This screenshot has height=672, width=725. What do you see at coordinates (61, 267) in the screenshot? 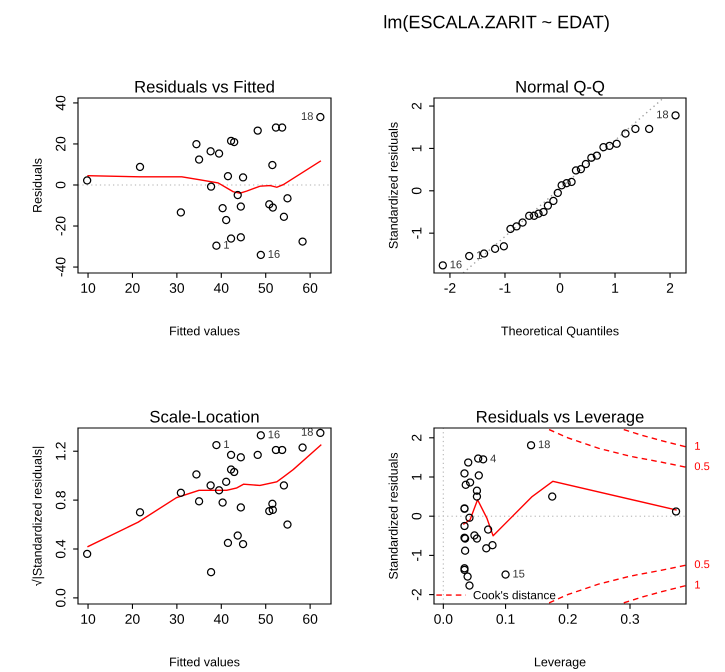
I see `y-tick-label: -40` at bounding box center [61, 267].